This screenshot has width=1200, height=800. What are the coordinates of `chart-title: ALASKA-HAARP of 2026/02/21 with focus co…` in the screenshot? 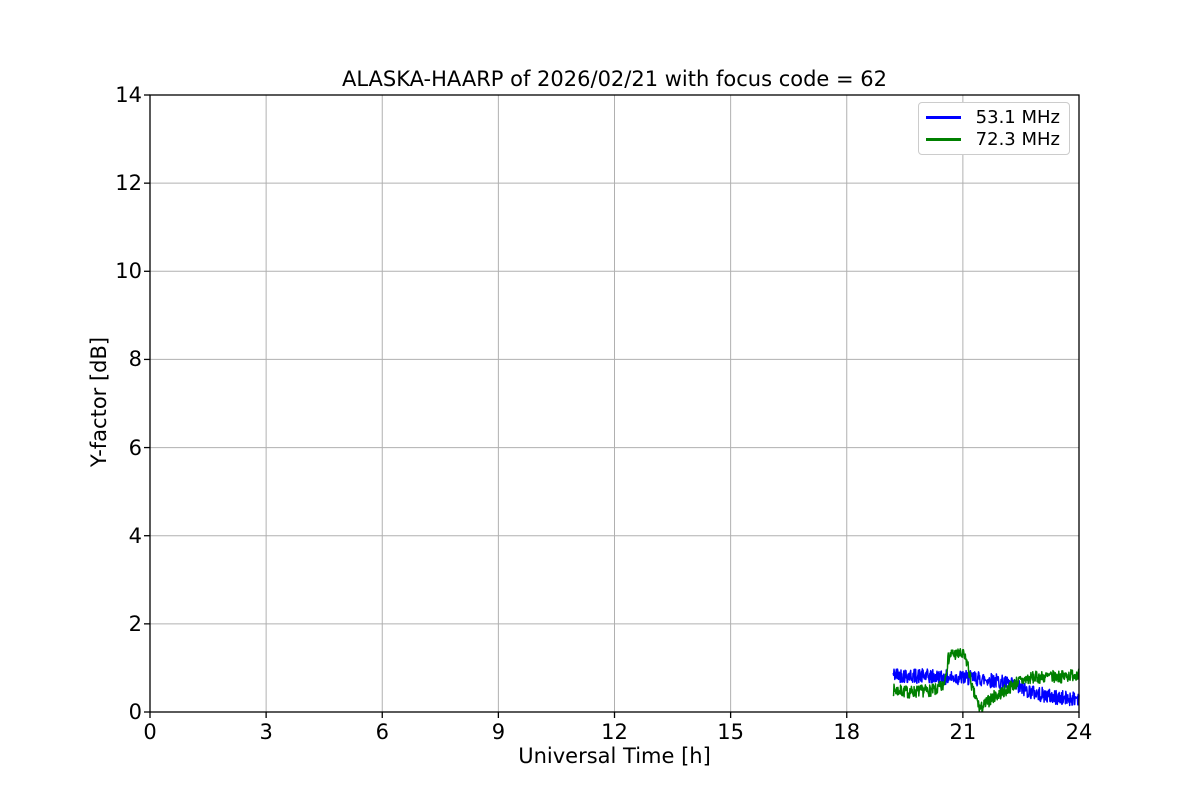 It's located at (614, 79).